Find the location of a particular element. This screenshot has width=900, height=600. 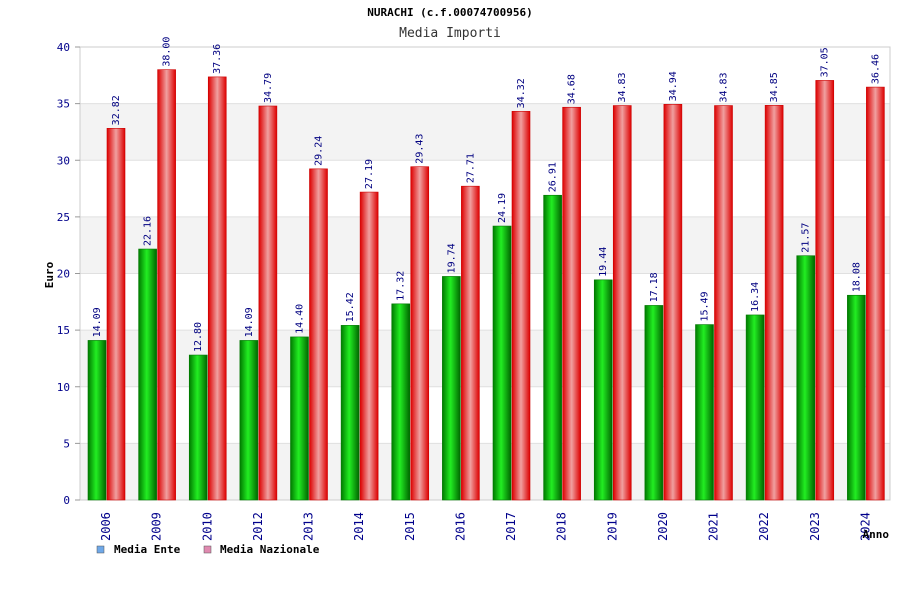

x-tick-label: 2013 is located at coordinates (309, 526).